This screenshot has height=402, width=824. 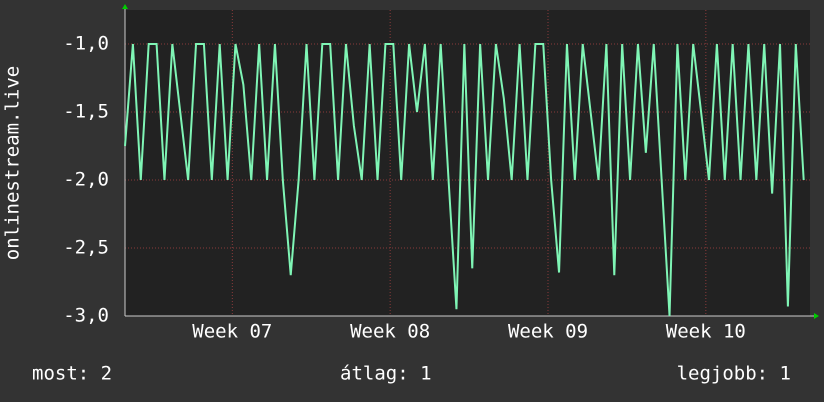 What do you see at coordinates (86, 248) in the screenshot?
I see `y-tick-label: -2,5` at bounding box center [86, 248].